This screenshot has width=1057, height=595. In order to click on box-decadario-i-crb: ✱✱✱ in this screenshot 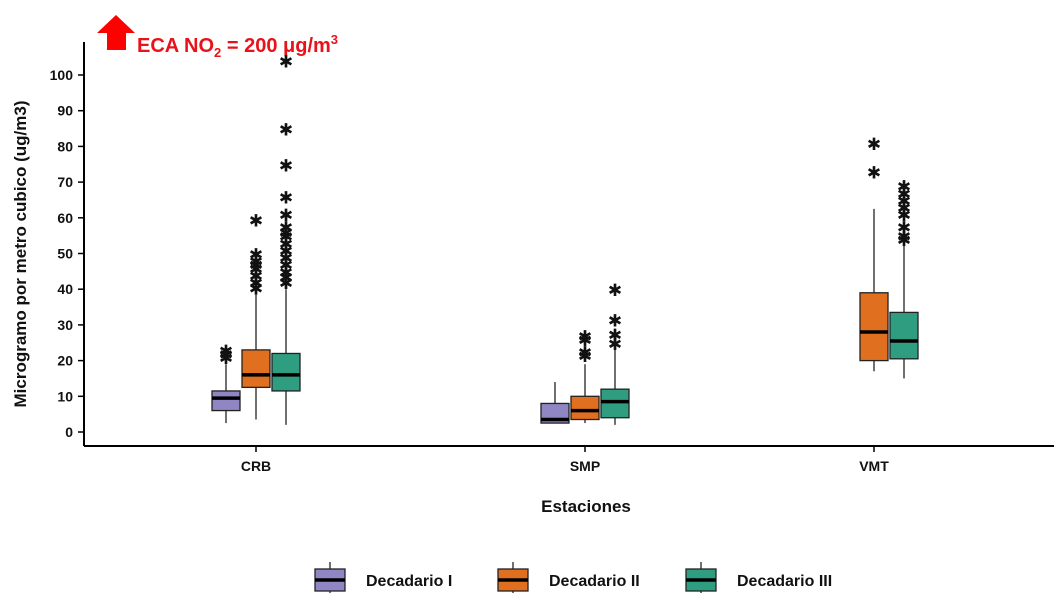, I will do `click(226, 383)`.